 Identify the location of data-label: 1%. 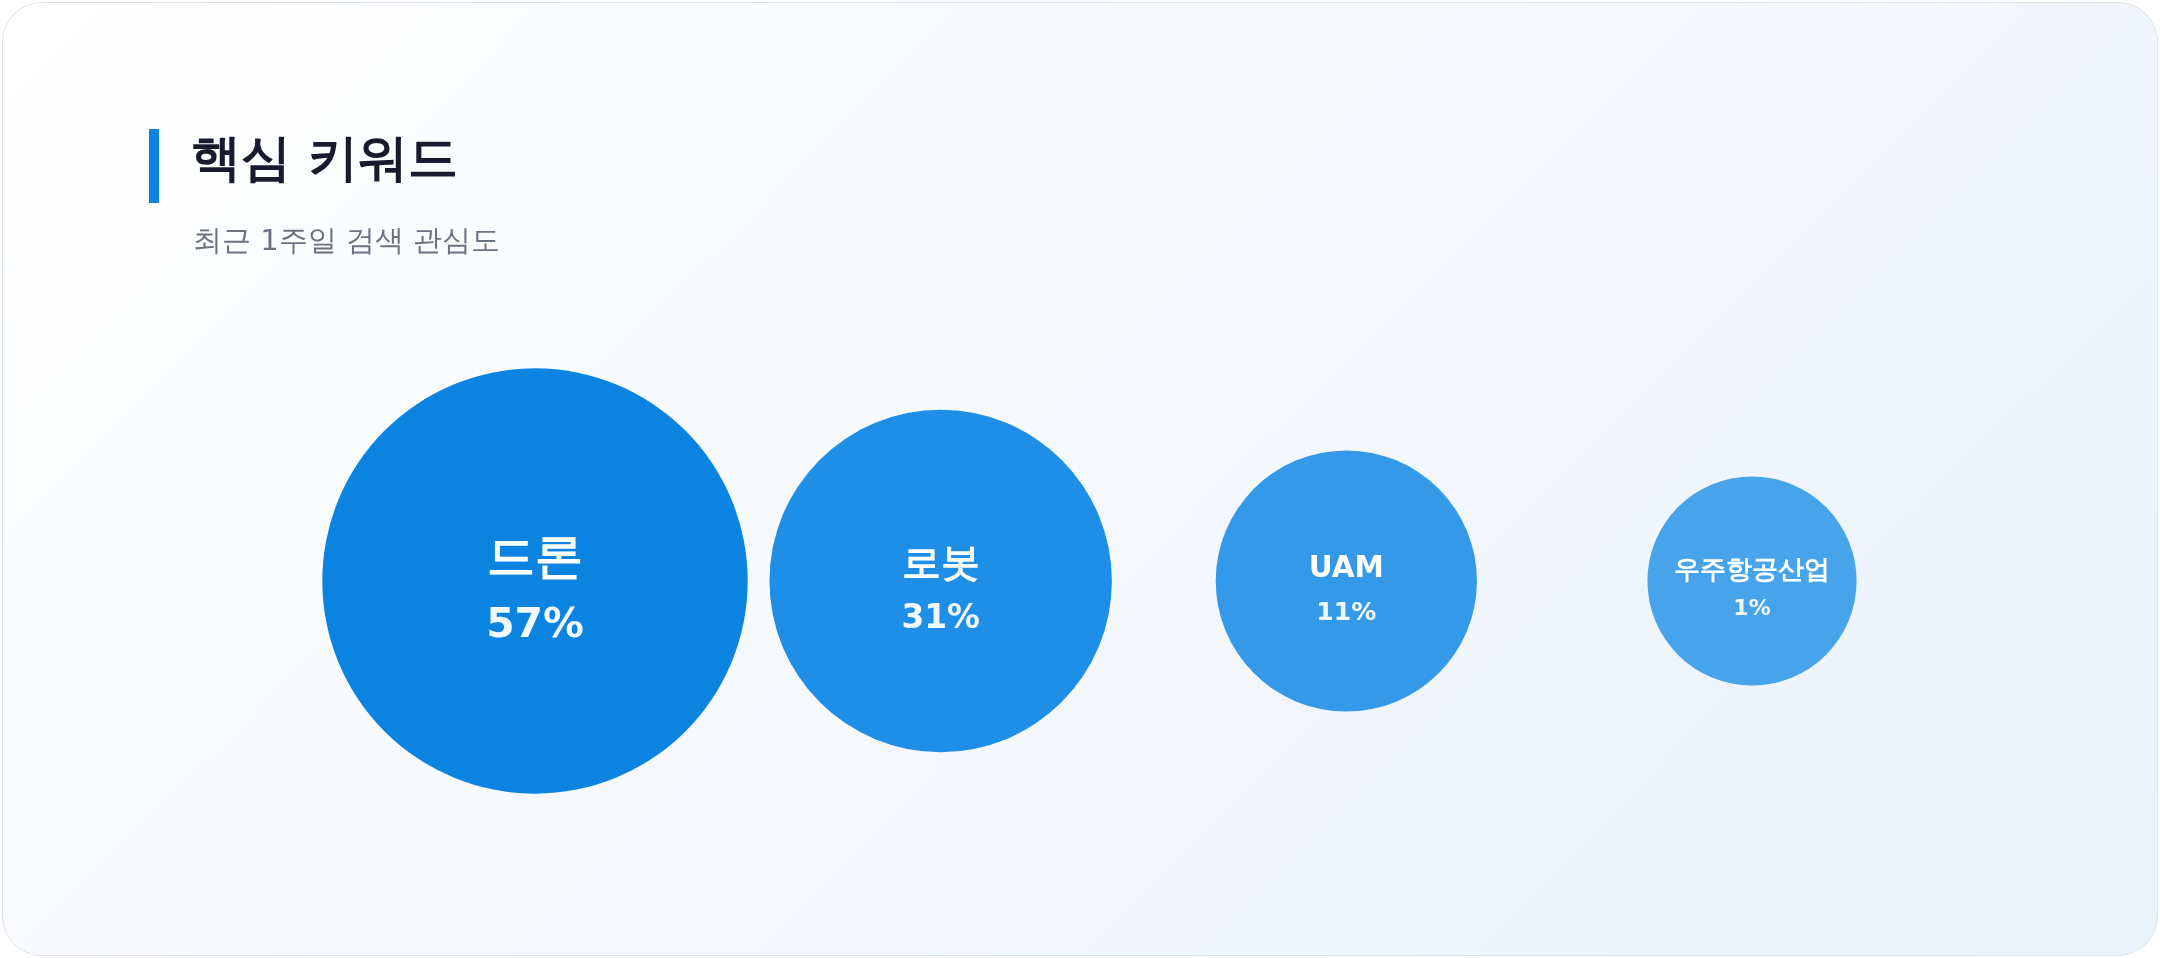
(1752, 607).